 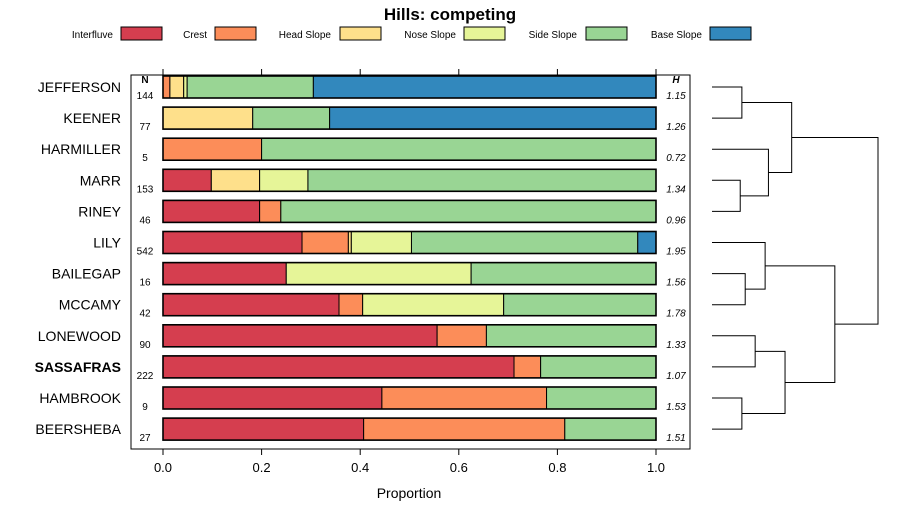 I want to click on legend-label: Base Slope, so click(x=677, y=35).